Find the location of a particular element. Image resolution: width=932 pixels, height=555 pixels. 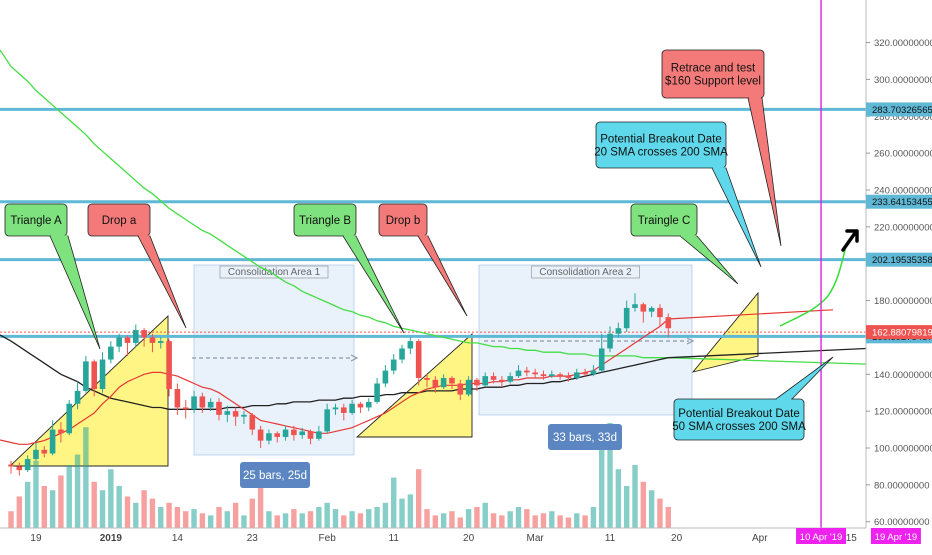

price-level-tag-label: 283.70326565 is located at coordinates (902, 110).